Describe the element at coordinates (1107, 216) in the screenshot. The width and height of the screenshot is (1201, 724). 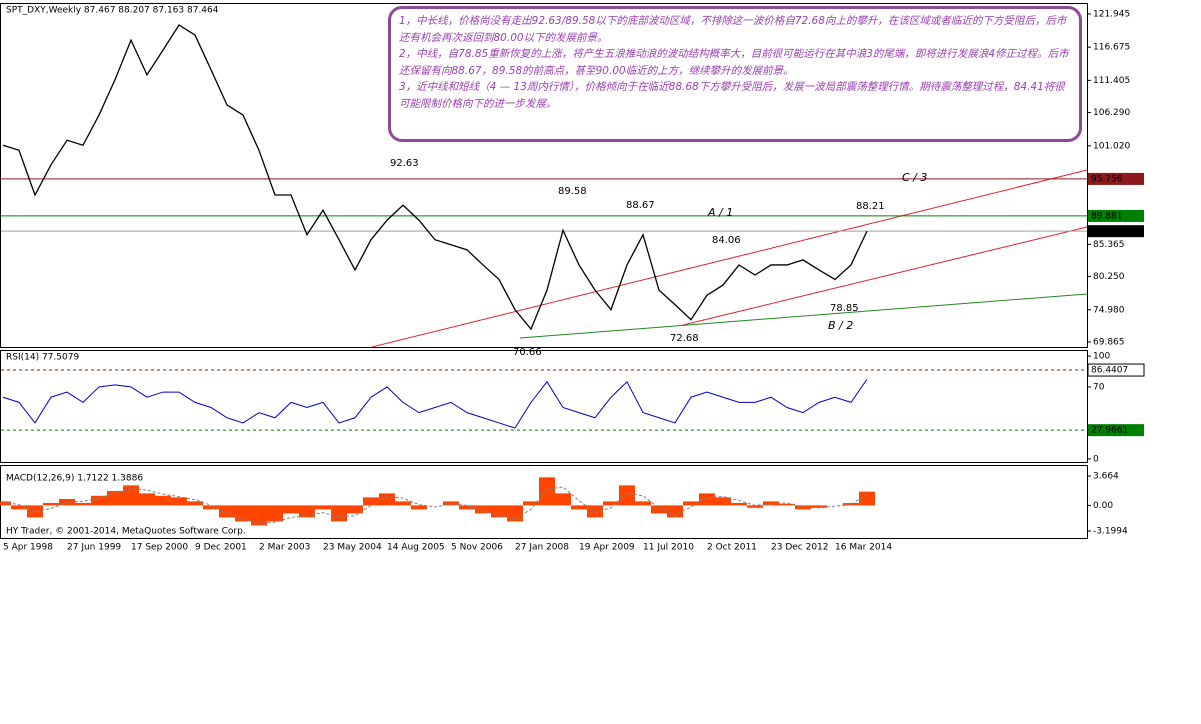
I see `level-label: 89.881` at that location.